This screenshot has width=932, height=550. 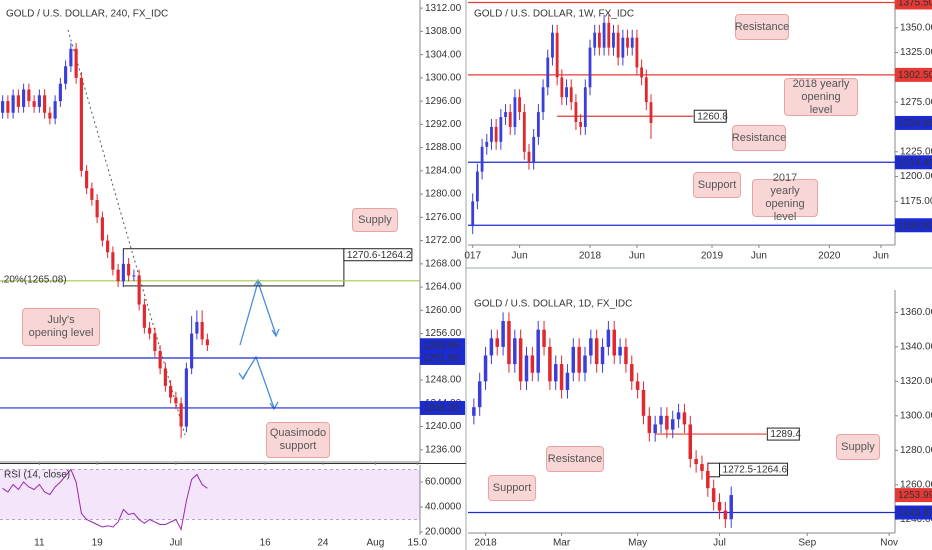 What do you see at coordinates (61, 327) in the screenshot?
I see `callout: July's opening level` at bounding box center [61, 327].